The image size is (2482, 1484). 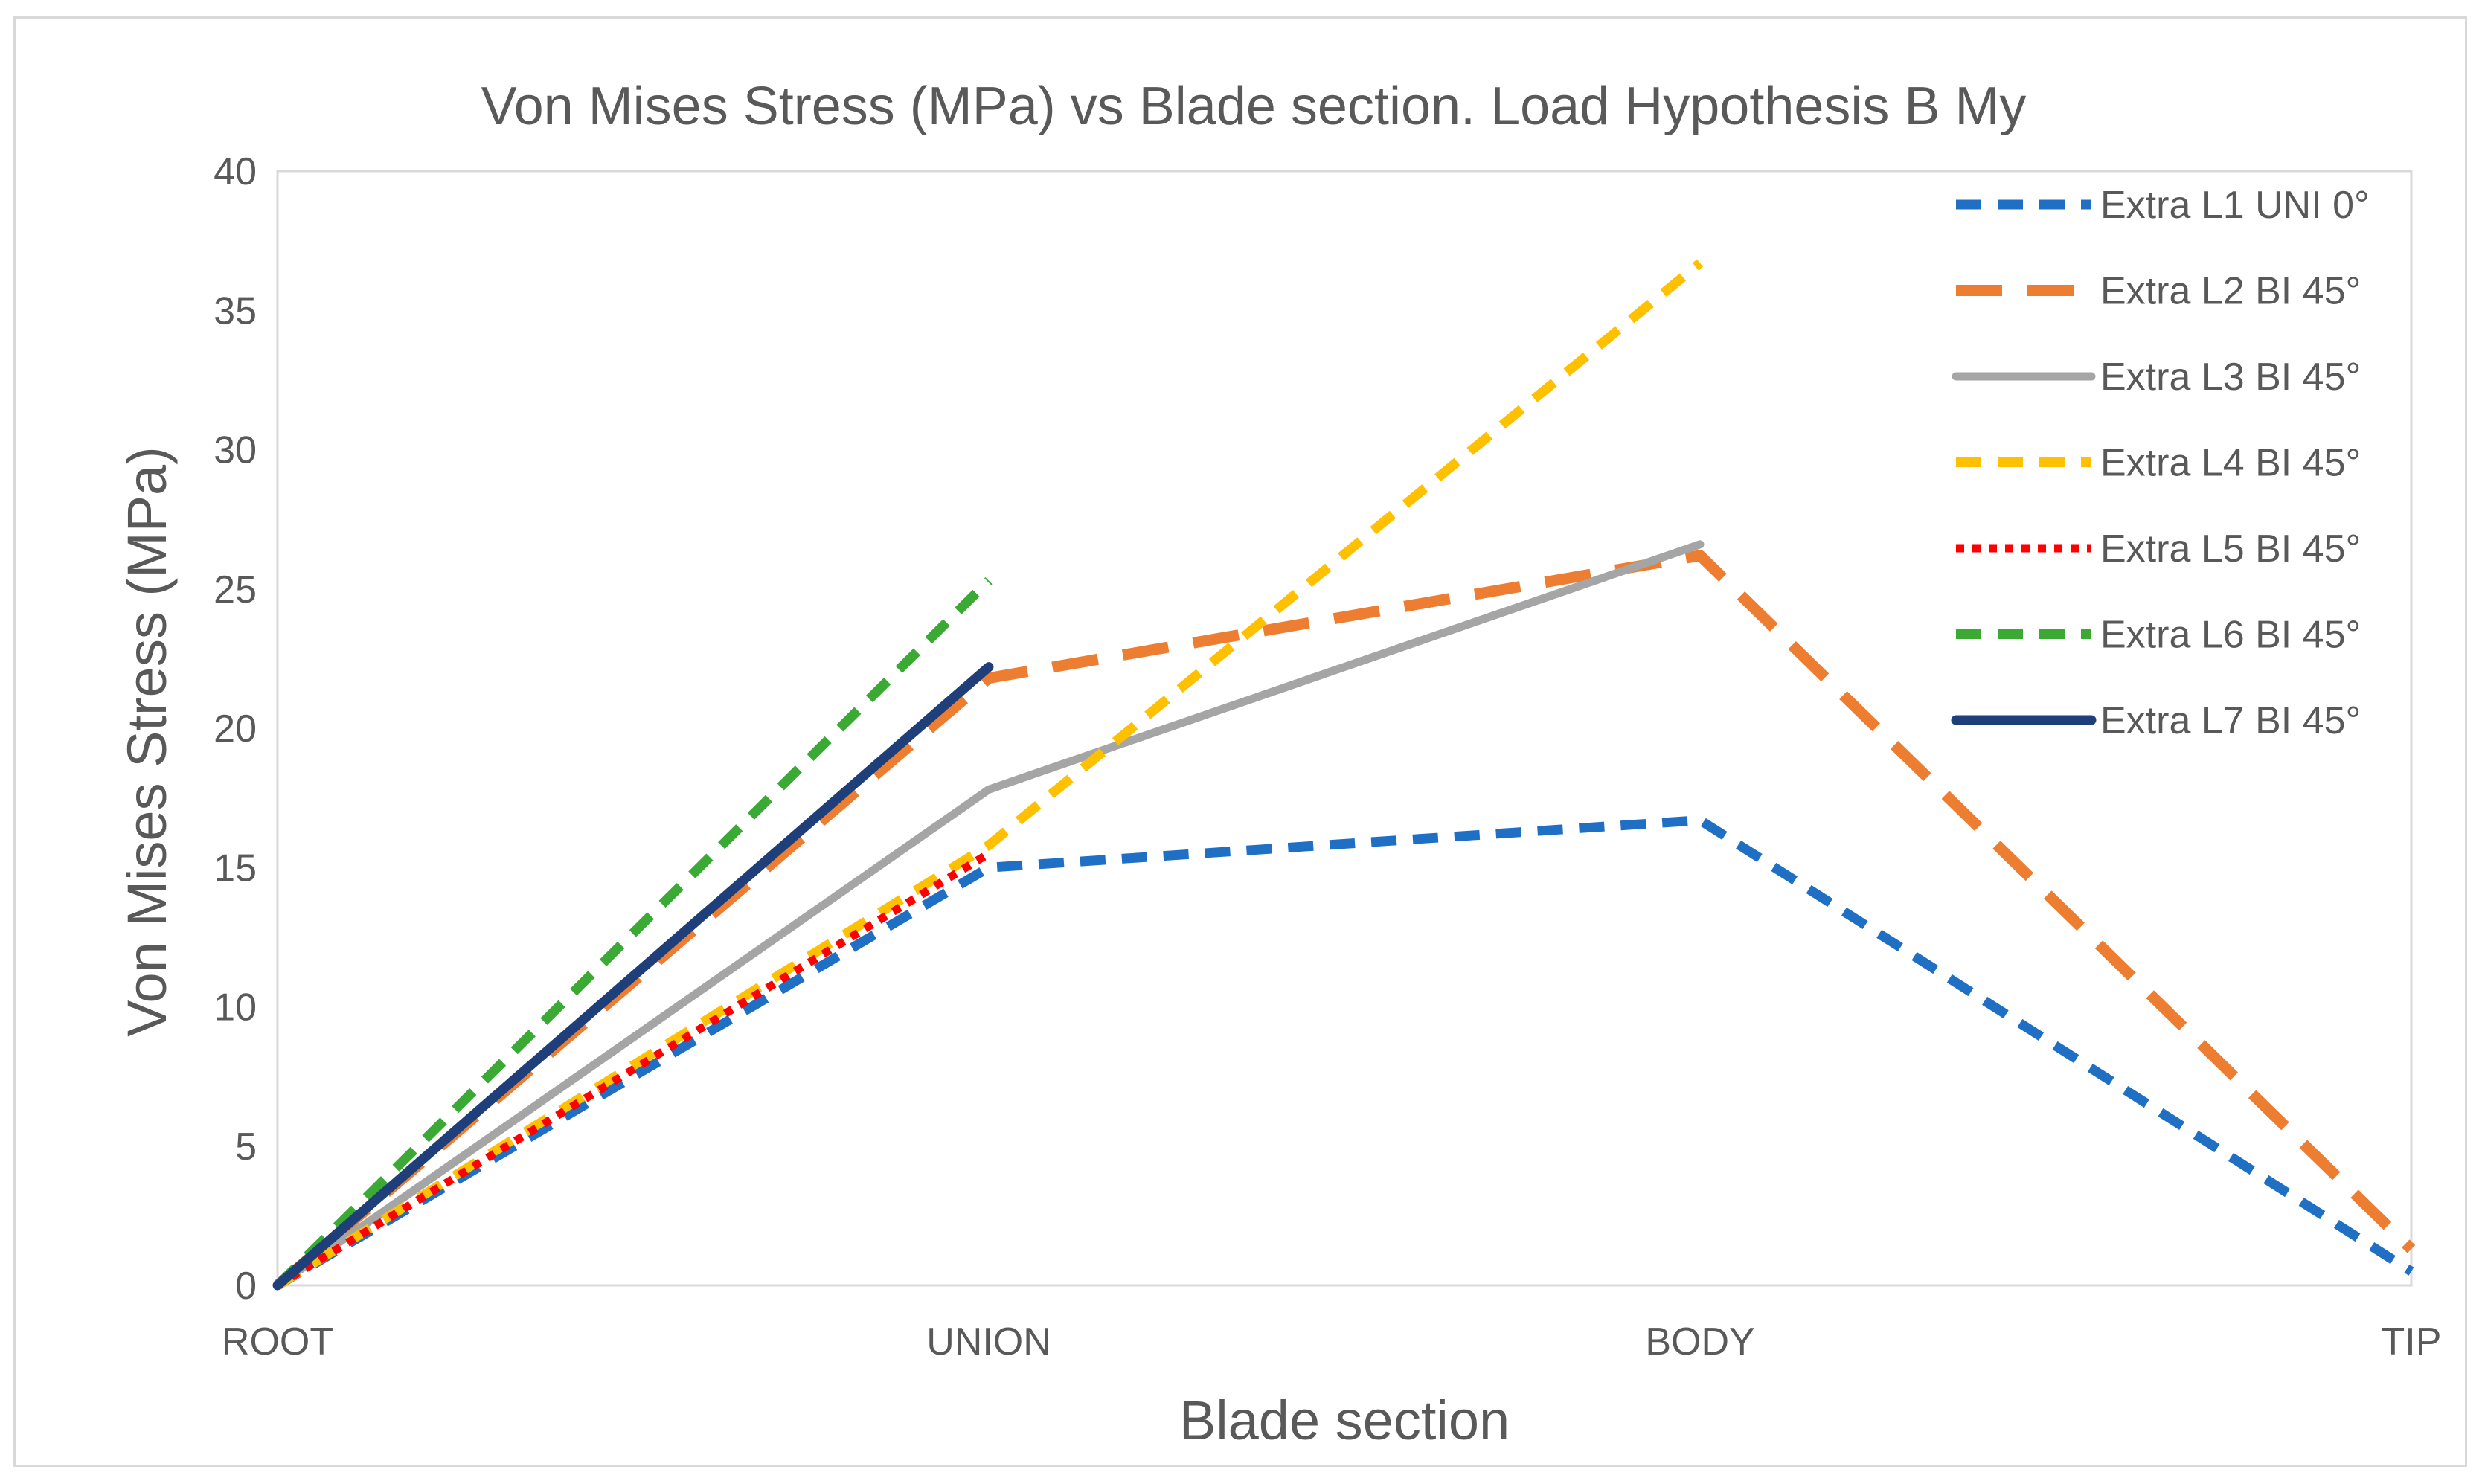 I want to click on y-axis-title: Von Mises Stress (MPa), so click(x=147, y=741).